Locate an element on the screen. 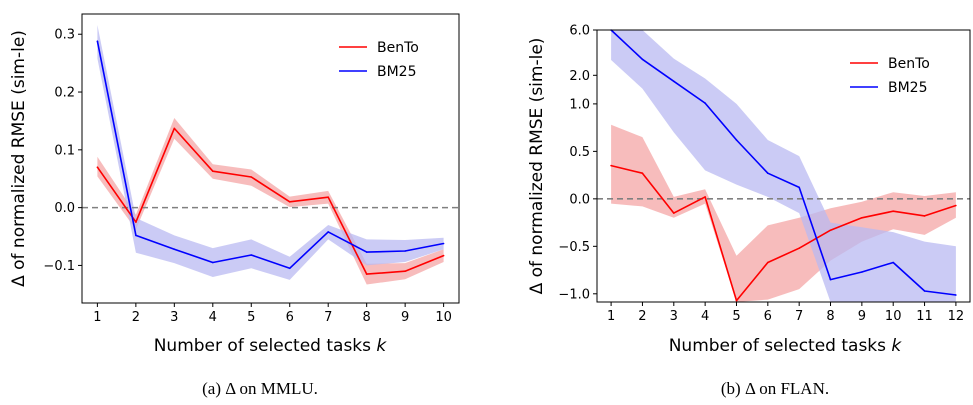  y-tick-label: −0.1 is located at coordinates (59, 266).